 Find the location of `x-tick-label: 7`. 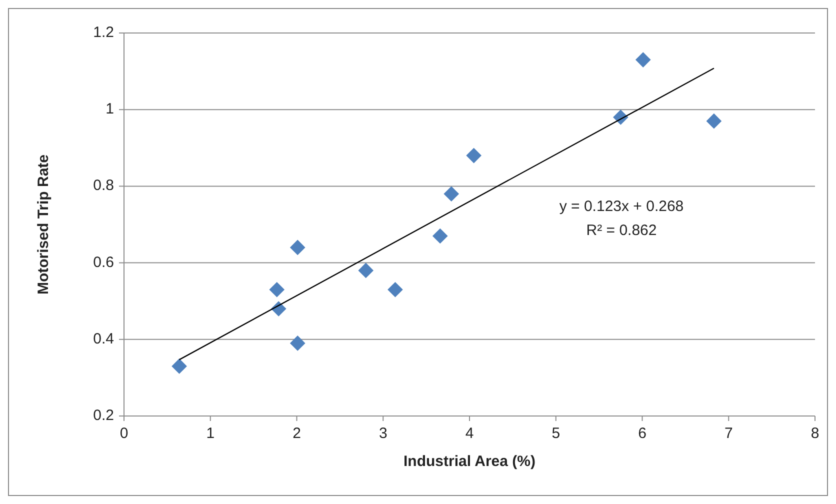

x-tick-label: 7 is located at coordinates (728, 433).